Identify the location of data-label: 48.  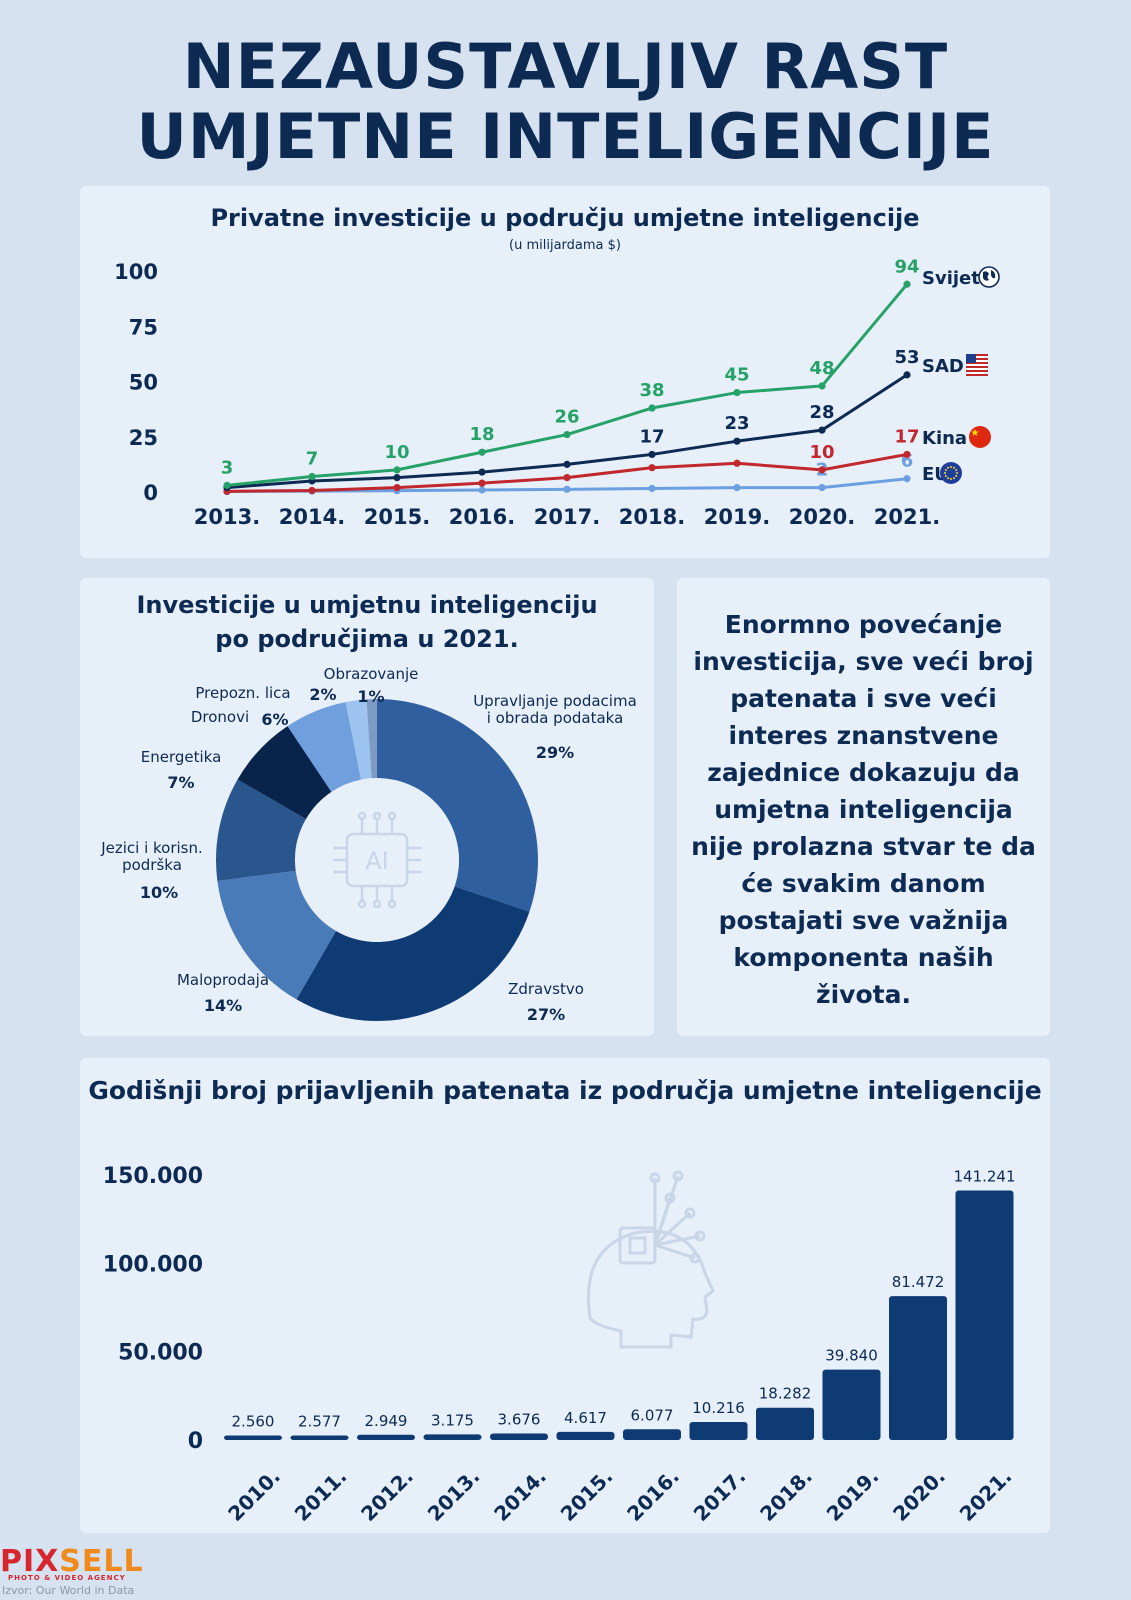
(821, 368).